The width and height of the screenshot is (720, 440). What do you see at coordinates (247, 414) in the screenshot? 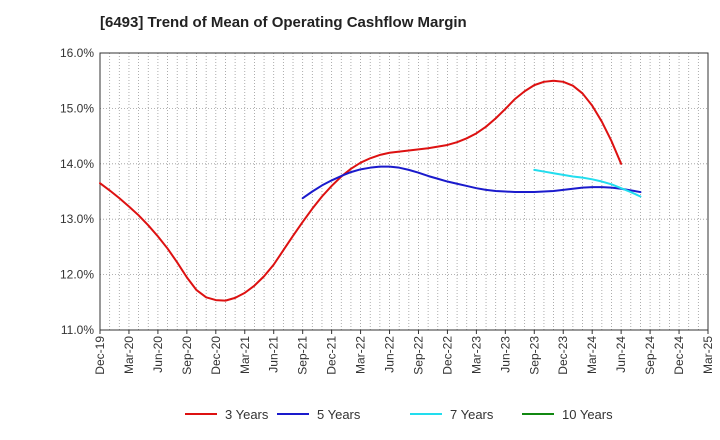
I see `legend-label-3-years: 3 Years` at bounding box center [247, 414].